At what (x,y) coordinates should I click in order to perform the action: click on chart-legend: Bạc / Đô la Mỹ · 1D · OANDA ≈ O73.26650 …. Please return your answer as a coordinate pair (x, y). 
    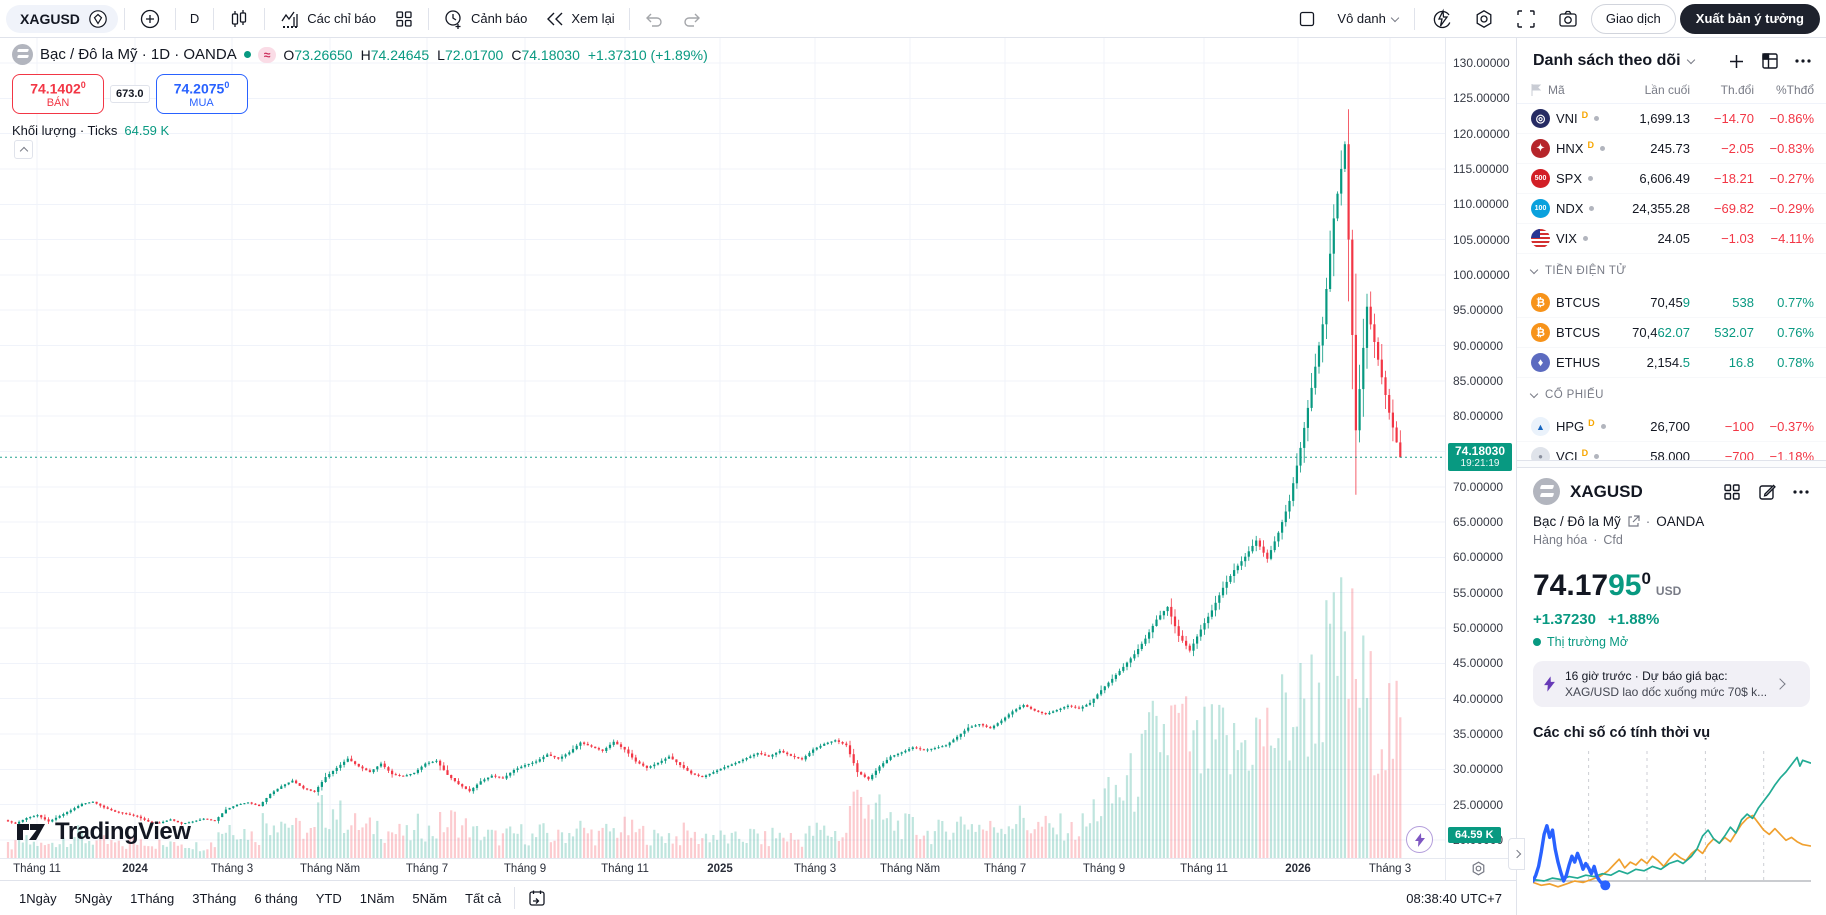
    Looking at the image, I should click on (360, 91).